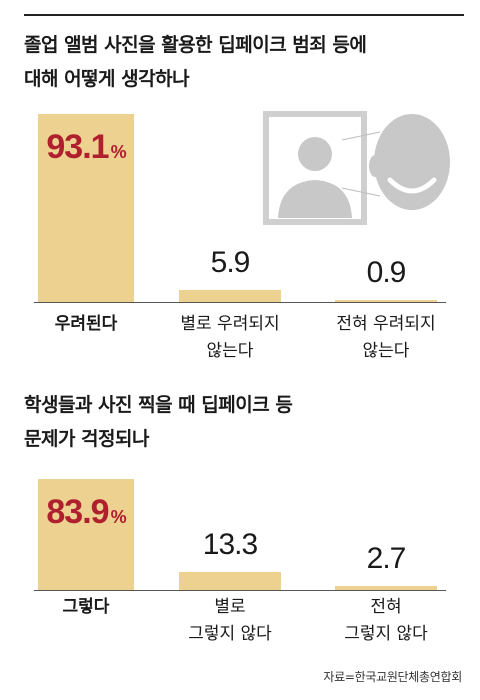 This screenshot has height=700, width=480. What do you see at coordinates (409, 162) in the screenshot?
I see `smiling-face-icon` at bounding box center [409, 162].